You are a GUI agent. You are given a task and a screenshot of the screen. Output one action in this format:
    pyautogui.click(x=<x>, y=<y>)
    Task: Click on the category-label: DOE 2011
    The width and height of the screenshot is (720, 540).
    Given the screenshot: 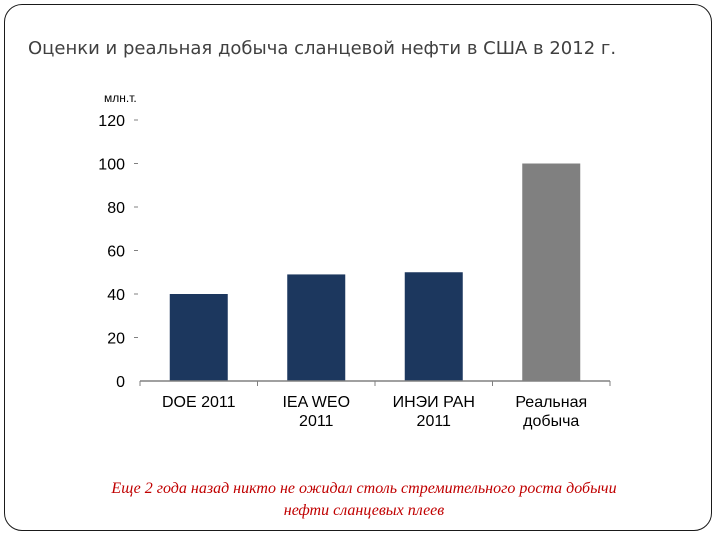 What is the action you would take?
    pyautogui.click(x=199, y=402)
    